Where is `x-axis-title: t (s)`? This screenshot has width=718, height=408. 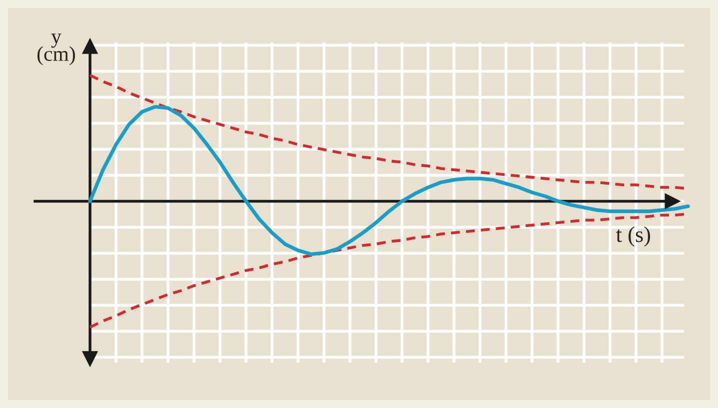
x-axis-title: t (s) is located at coordinates (633, 236).